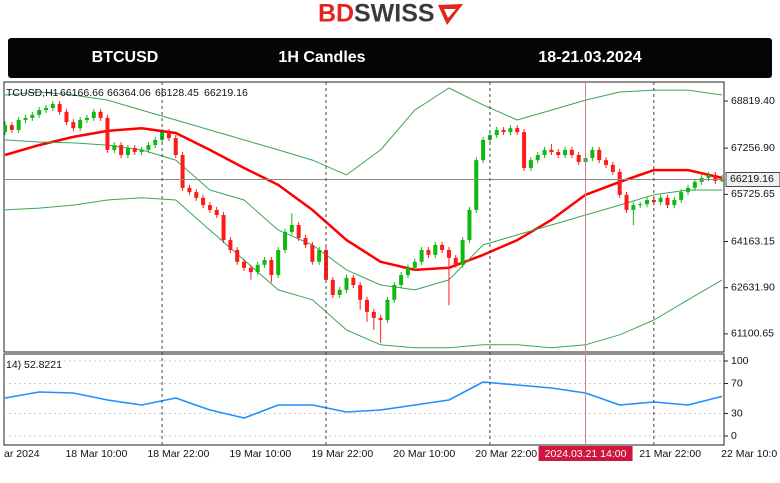 The height and width of the screenshot is (483, 780). I want to click on y-tick-label: 70, so click(737, 383).